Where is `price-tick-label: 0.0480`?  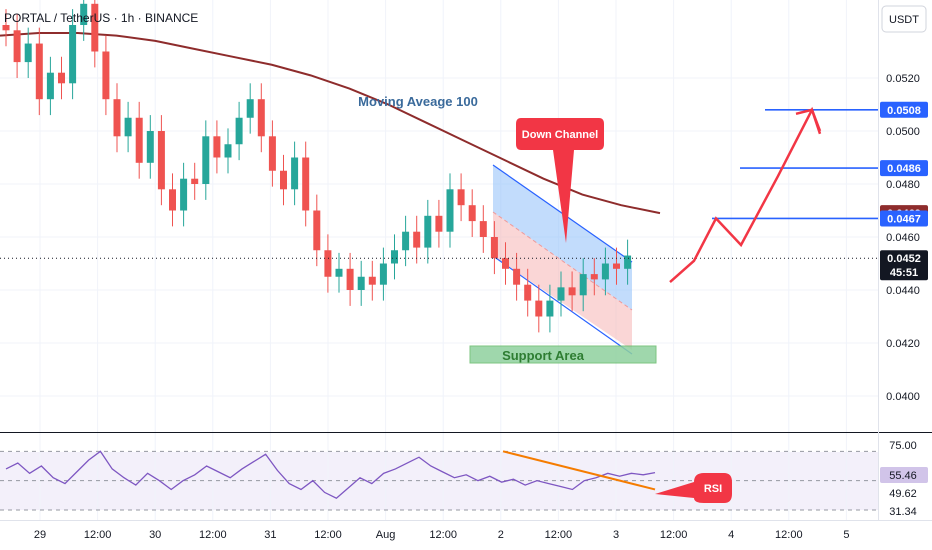
price-tick-label: 0.0480 is located at coordinates (903, 185).